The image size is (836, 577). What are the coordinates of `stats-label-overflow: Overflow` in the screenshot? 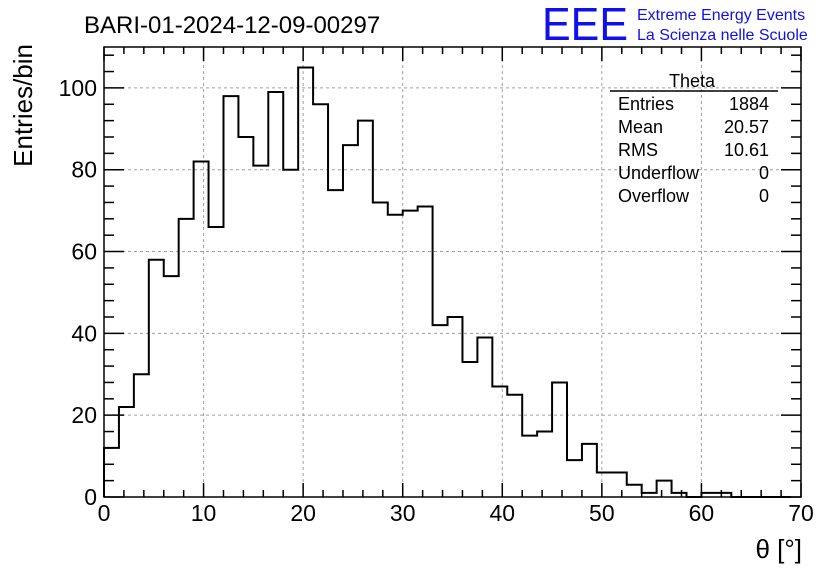 It's located at (654, 196).